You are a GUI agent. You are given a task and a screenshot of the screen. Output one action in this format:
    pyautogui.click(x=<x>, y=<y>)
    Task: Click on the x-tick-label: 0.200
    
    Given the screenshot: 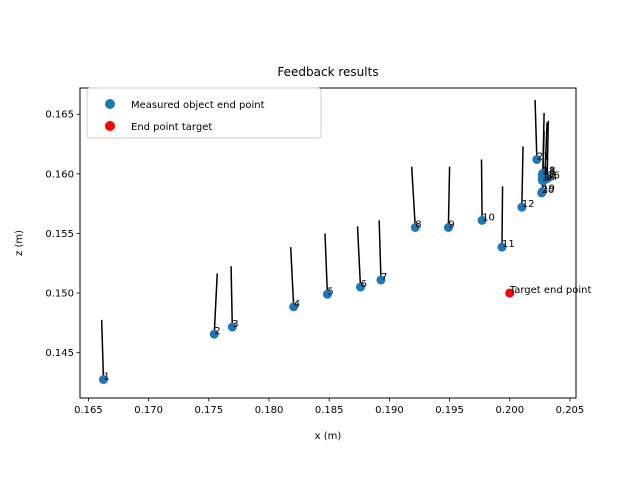 What is the action you would take?
    pyautogui.click(x=509, y=410)
    